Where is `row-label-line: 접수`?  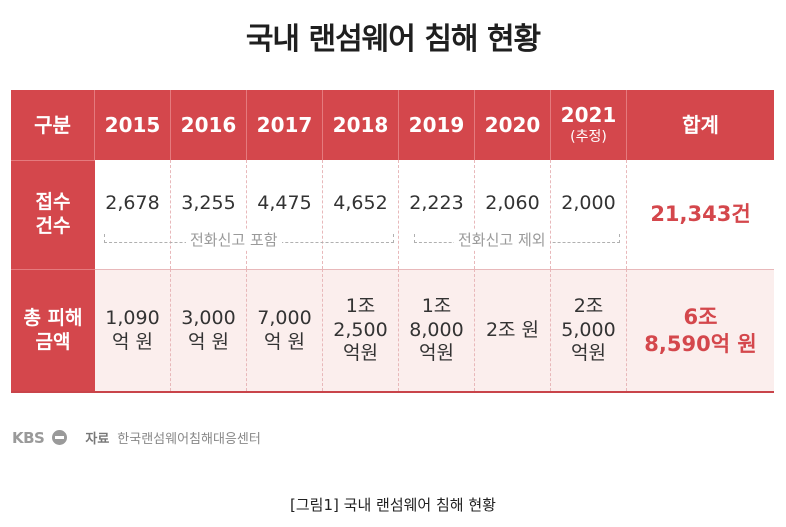 row-label-line: 접수 is located at coordinates (53, 202).